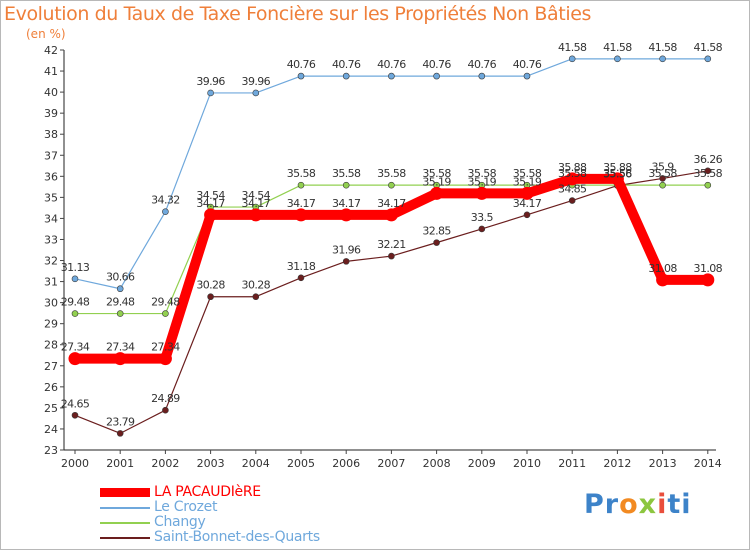  Describe the element at coordinates (346, 249) in the screenshot. I see `data-label: 31.96` at that location.